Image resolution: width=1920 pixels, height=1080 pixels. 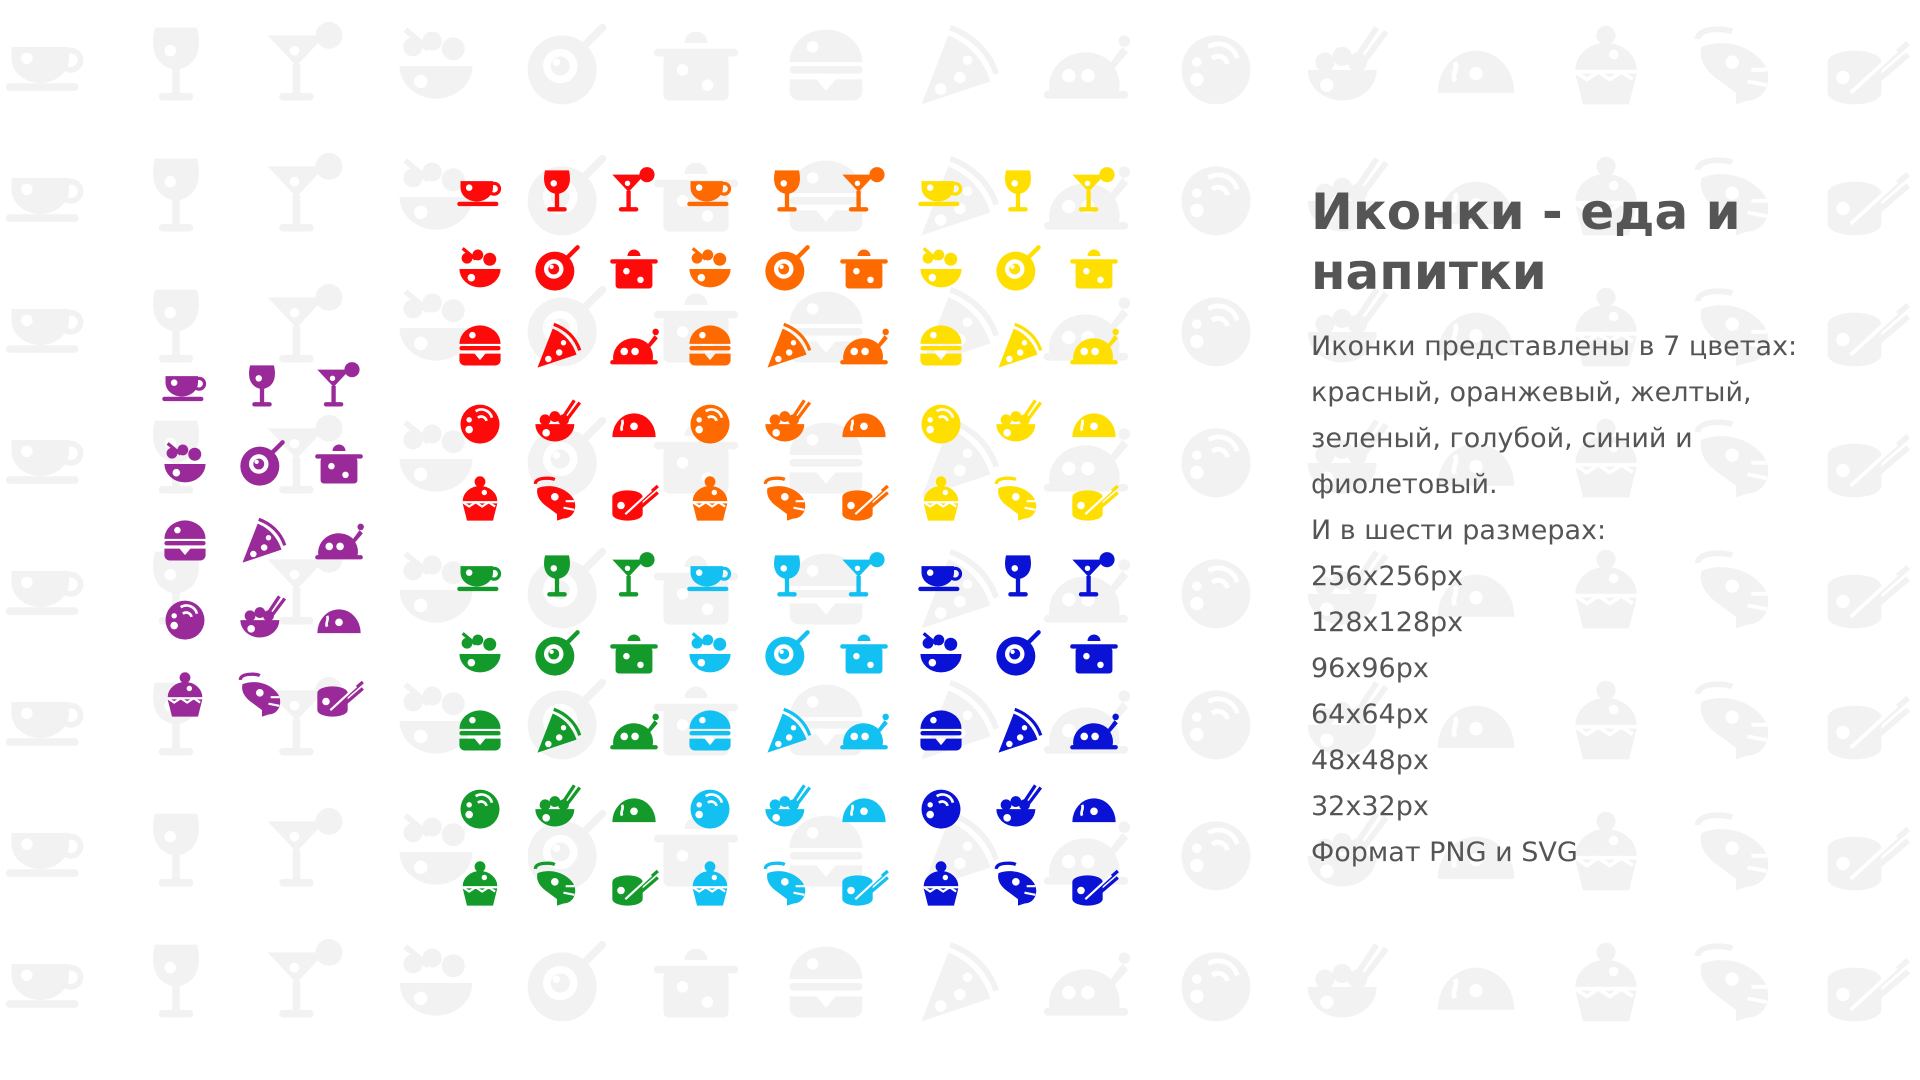 I want to click on size-item: 96x96px, so click(x=1370, y=668).